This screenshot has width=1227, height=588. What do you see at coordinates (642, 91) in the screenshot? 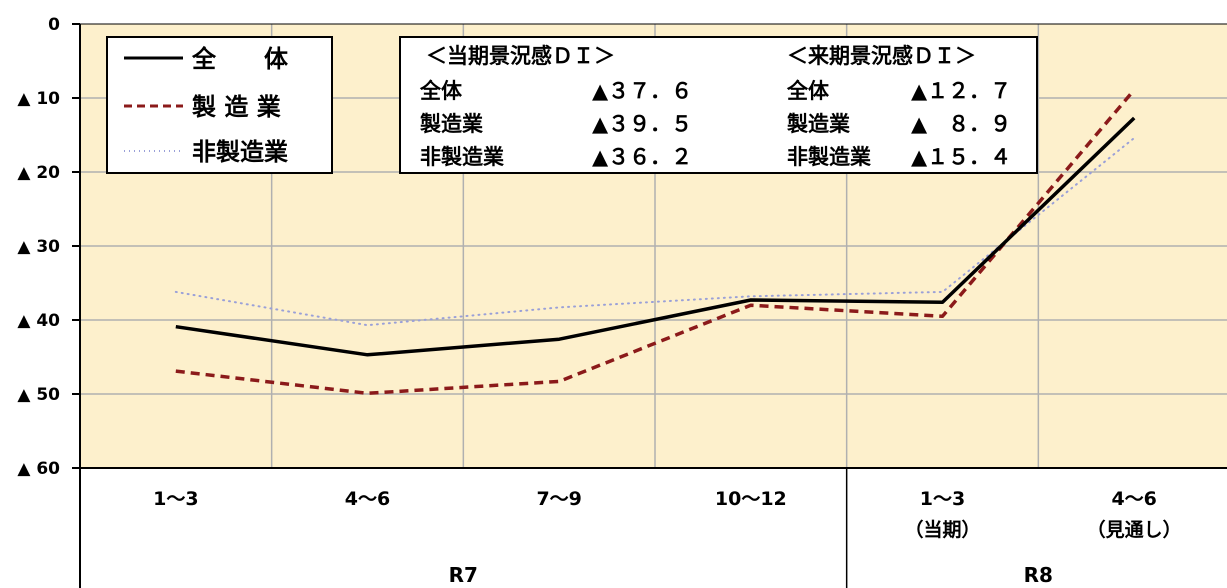
I see `info-row-current: ▲３７．６` at bounding box center [642, 91].